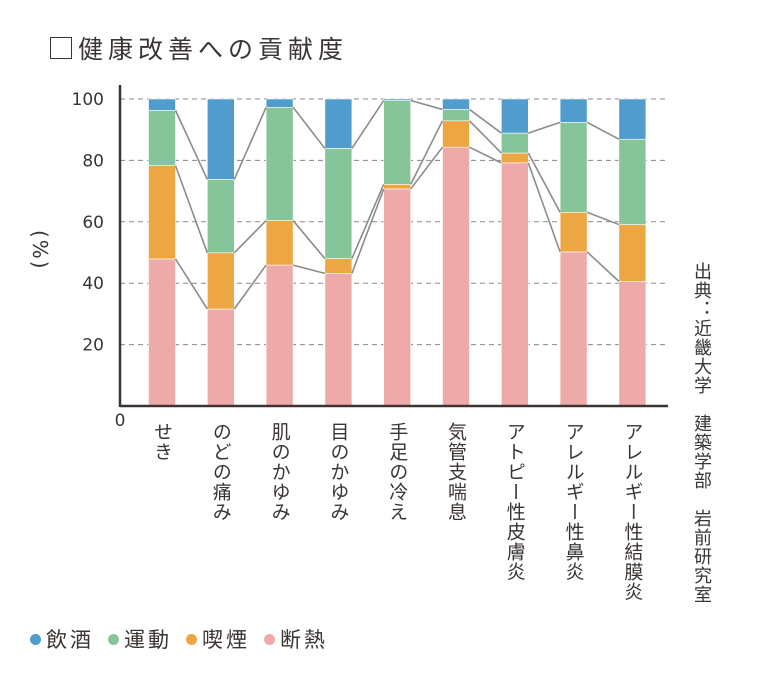 This screenshot has height=680, width=770. I want to click on legend-item: 飲酒, so click(62, 639).